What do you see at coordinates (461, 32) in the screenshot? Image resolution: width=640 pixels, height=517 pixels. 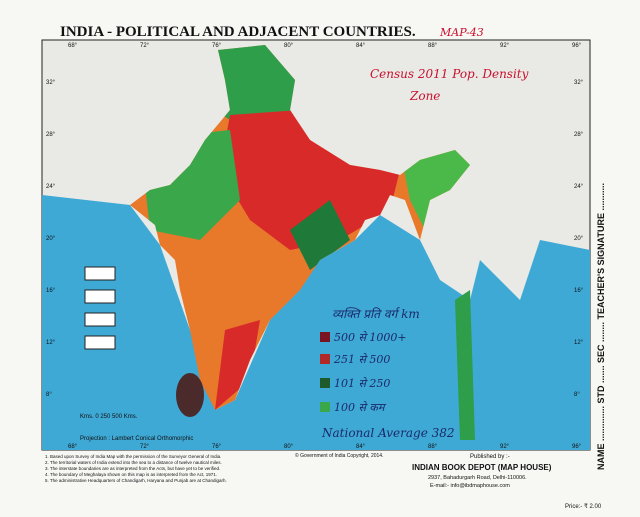 I see `map-number: MAP-43` at bounding box center [461, 32].